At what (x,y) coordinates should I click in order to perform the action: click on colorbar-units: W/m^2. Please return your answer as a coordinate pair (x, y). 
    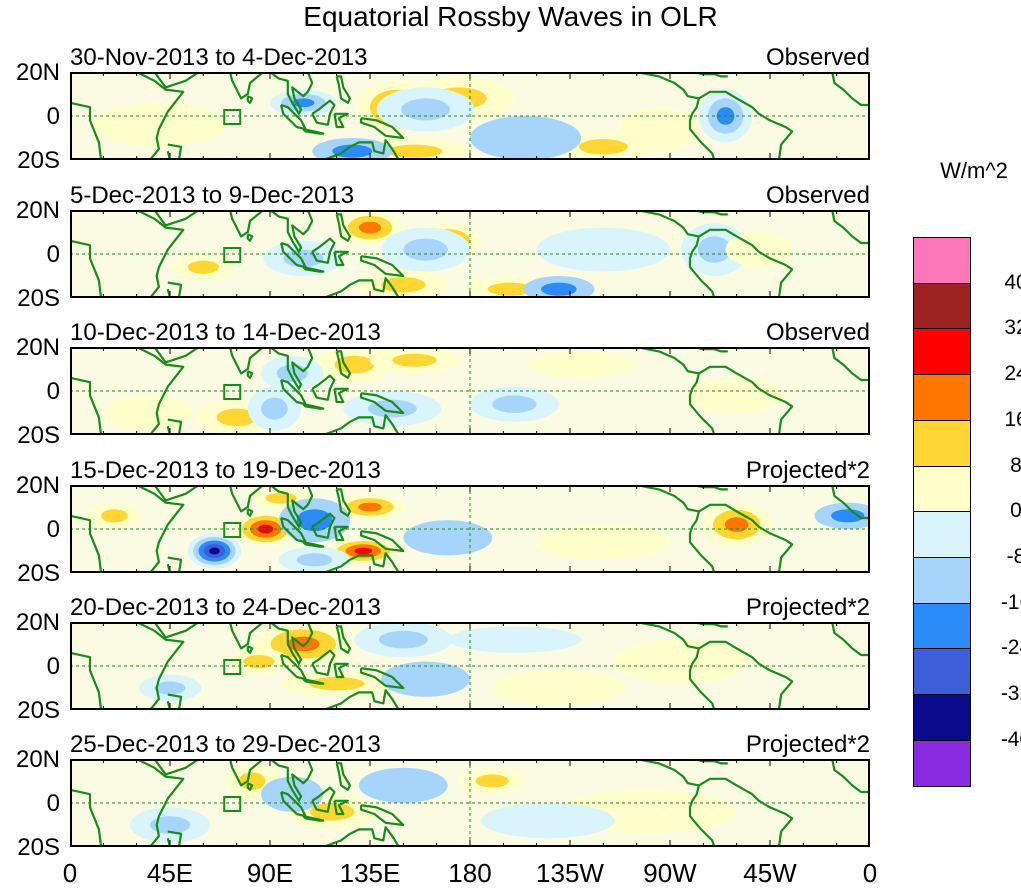
    Looking at the image, I should click on (974, 170).